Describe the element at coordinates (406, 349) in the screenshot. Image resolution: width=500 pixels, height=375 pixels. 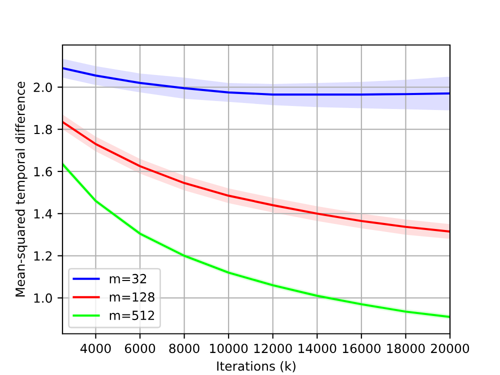
I see `x-tick-label: 18000` at that location.